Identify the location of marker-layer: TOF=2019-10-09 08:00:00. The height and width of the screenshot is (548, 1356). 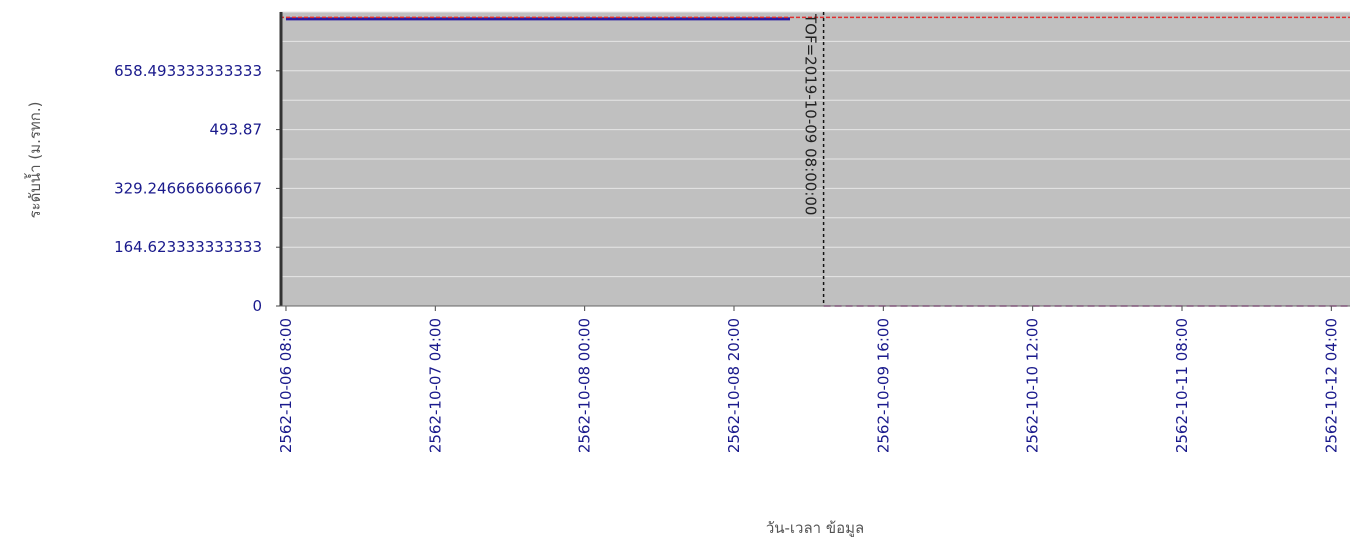
(813, 159).